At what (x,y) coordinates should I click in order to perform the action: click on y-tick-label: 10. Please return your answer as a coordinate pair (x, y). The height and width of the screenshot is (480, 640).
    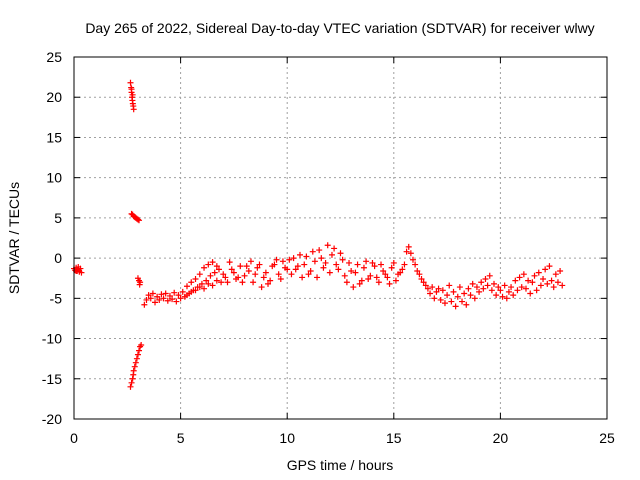
    Looking at the image, I should click on (54, 178).